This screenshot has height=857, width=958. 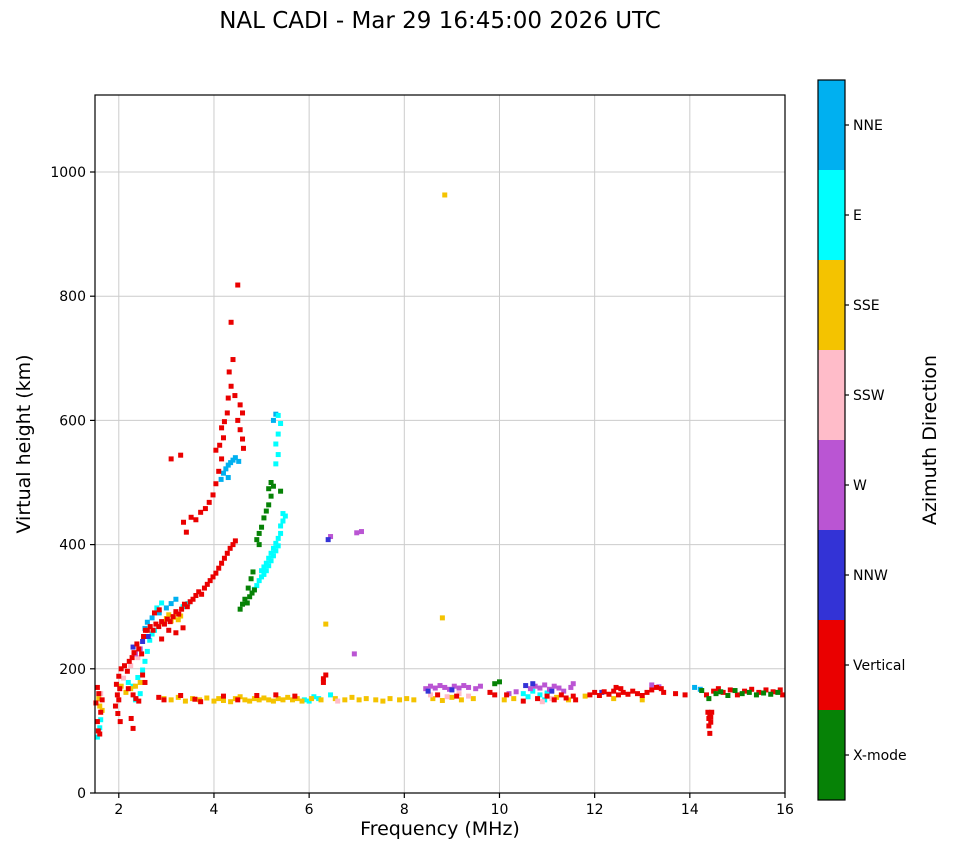 What do you see at coordinates (831, 440) in the screenshot?
I see `colorbar-outline` at bounding box center [831, 440].